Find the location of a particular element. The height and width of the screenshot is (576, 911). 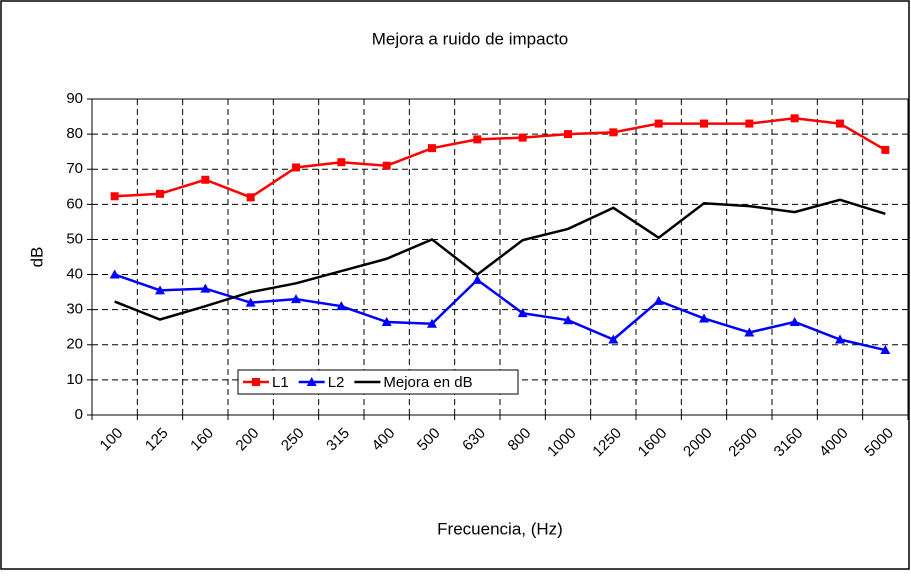

y-tick-label: 60 is located at coordinates (74, 203).